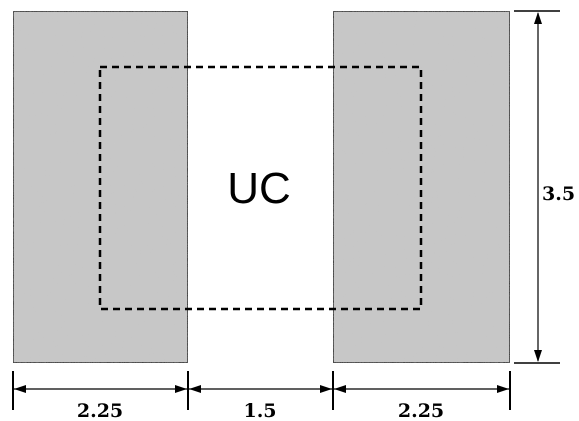 Image resolution: width=579 pixels, height=421 pixels. What do you see at coordinates (261, 390) in the screenshot?
I see `width-dimension` at bounding box center [261, 390].